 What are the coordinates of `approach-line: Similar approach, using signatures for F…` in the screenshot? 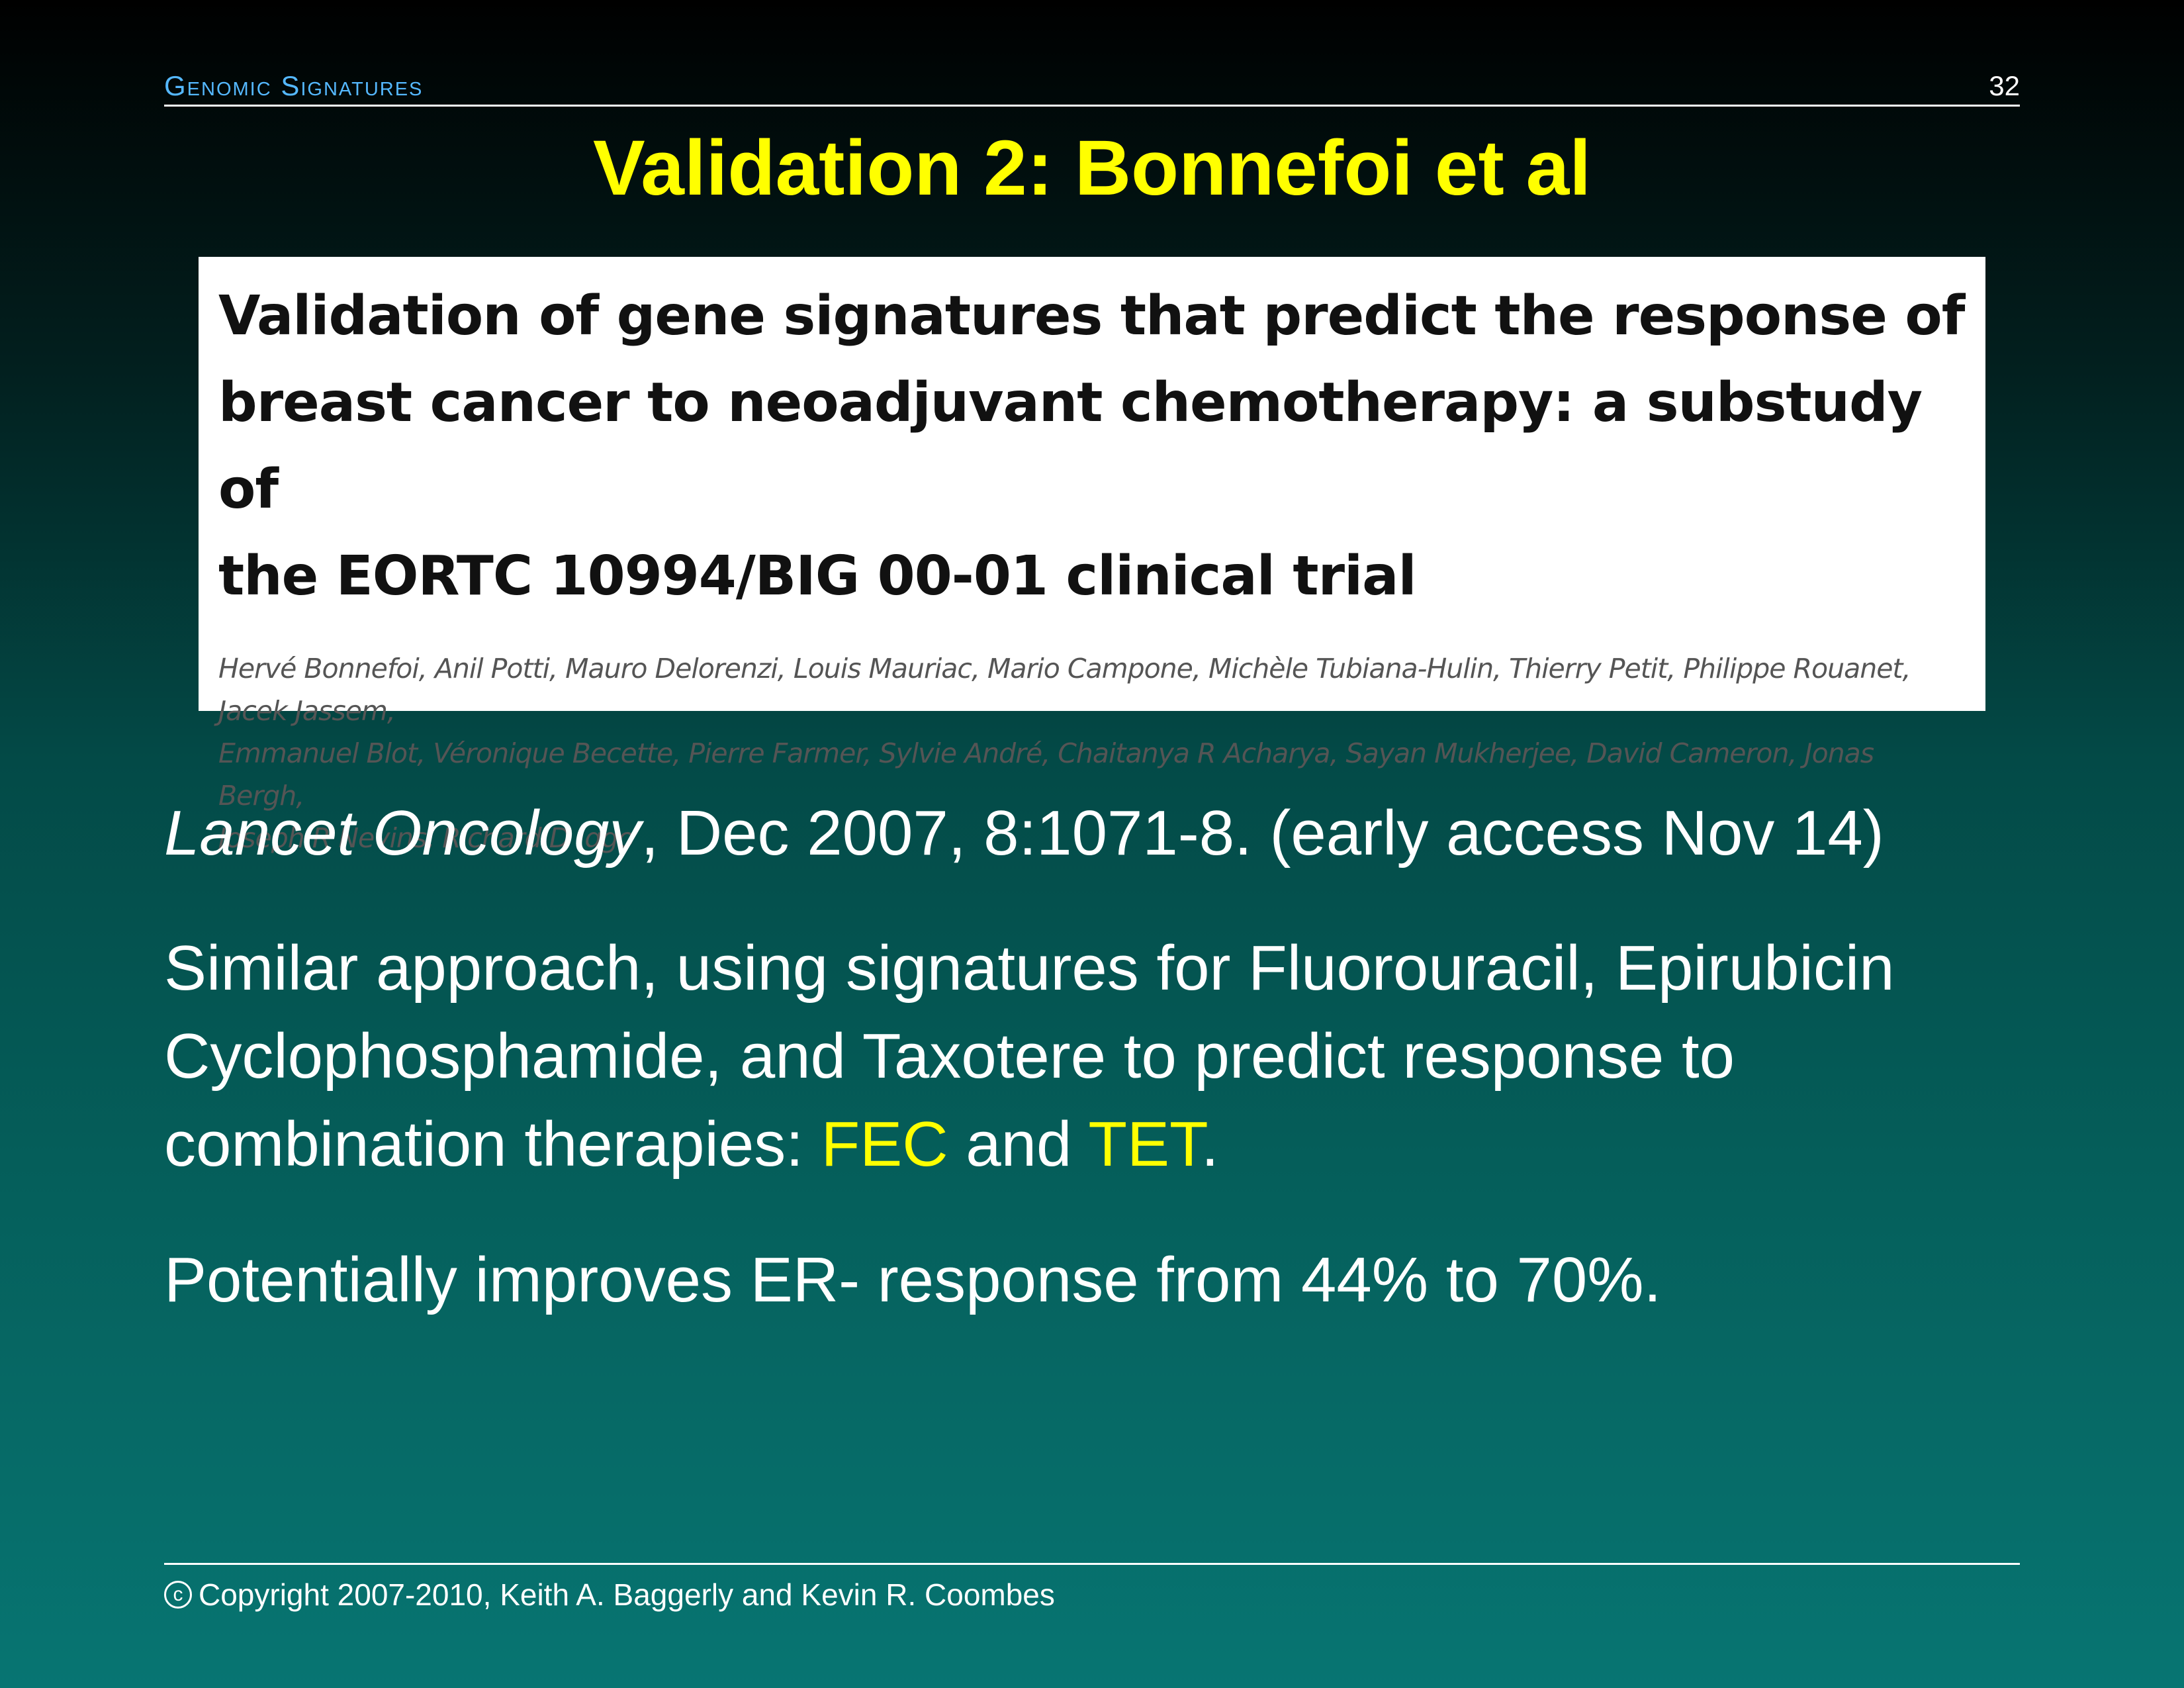 It's located at (1029, 968).